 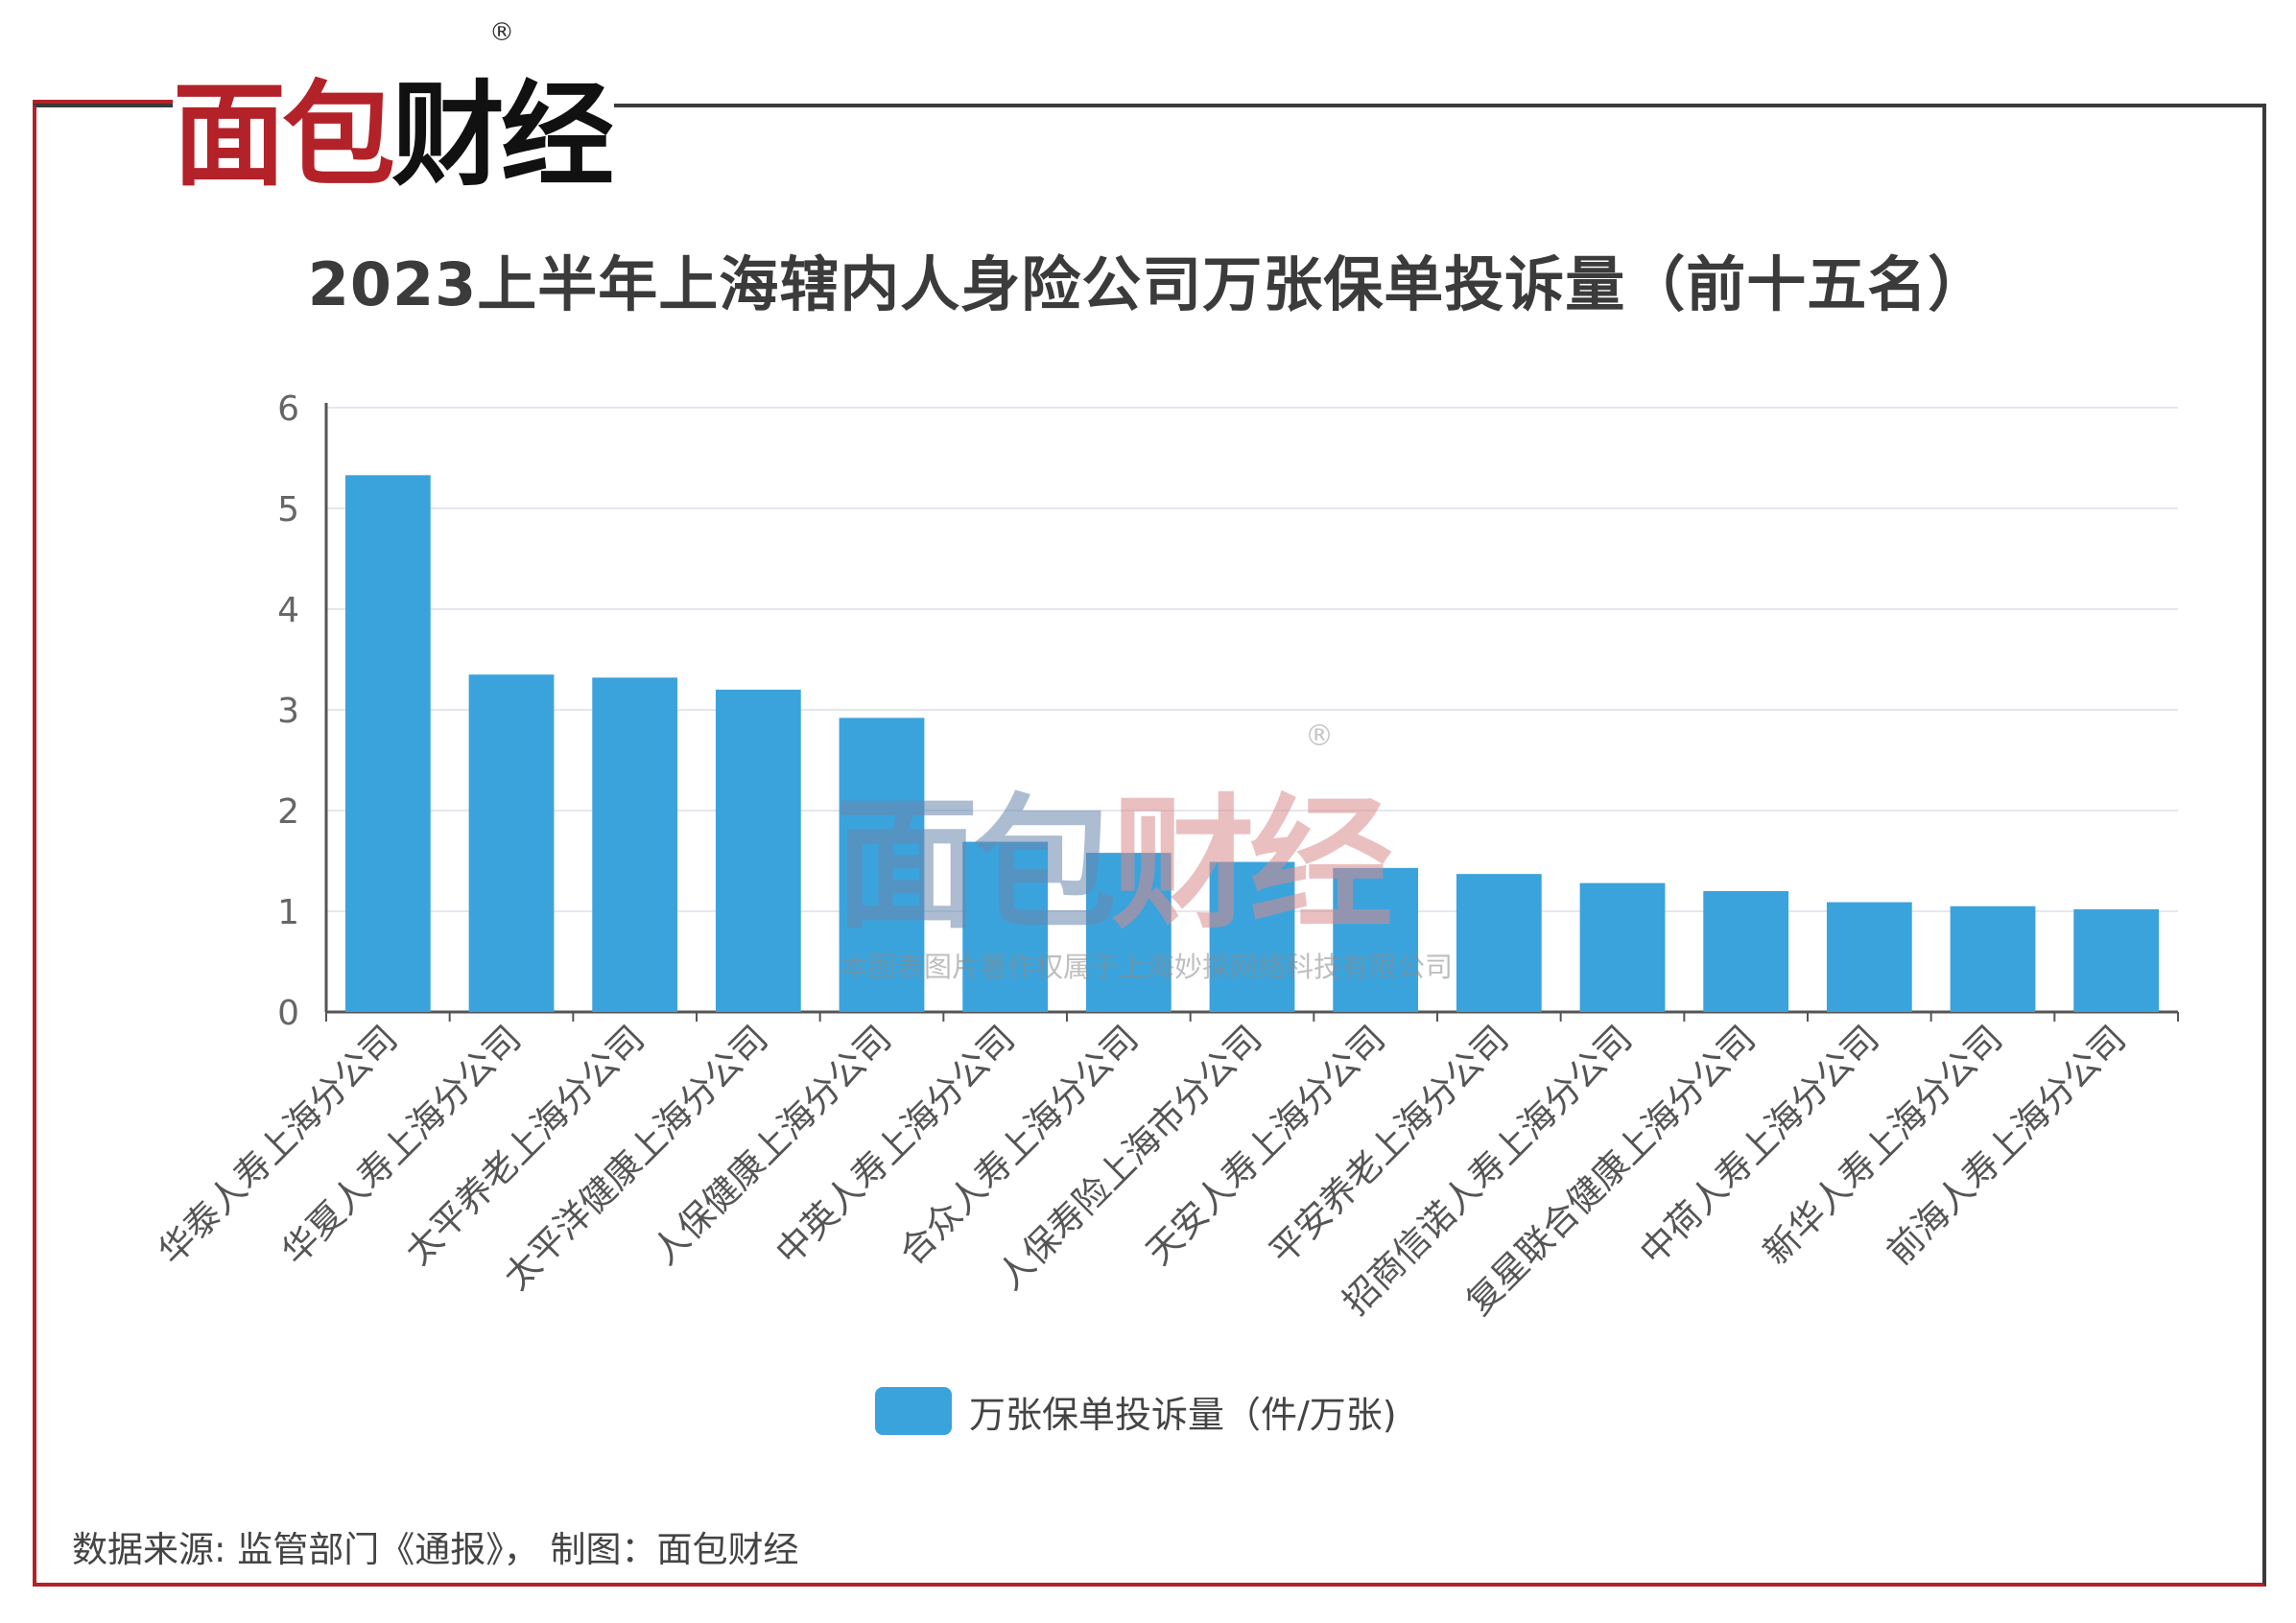 I want to click on x-tick-label: 中英人寿上海分公司, so click(x=895, y=1146).